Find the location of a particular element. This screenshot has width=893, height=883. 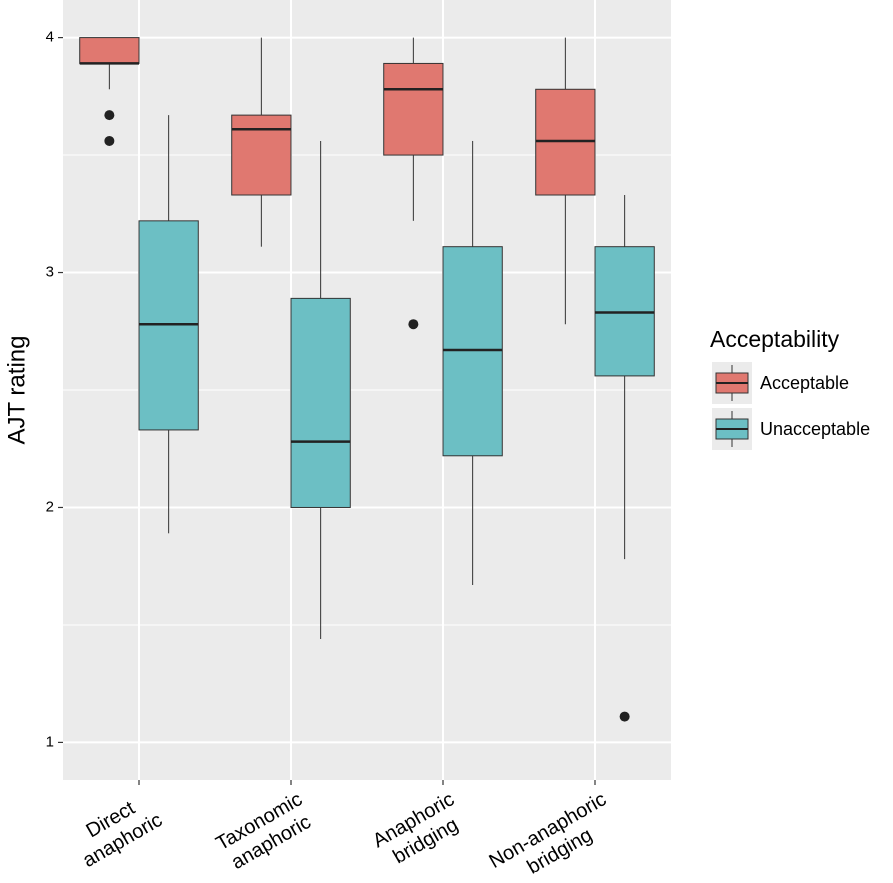

y-tick-label: 2 is located at coordinates (50, 506).